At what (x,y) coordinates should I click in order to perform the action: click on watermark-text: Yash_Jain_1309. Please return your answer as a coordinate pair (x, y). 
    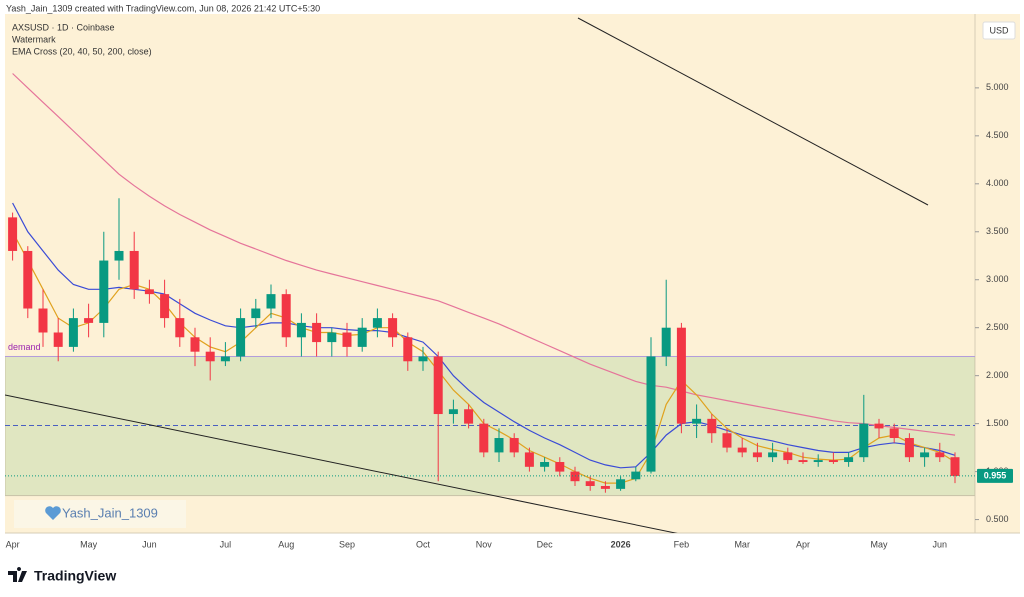
    Looking at the image, I should click on (110, 512).